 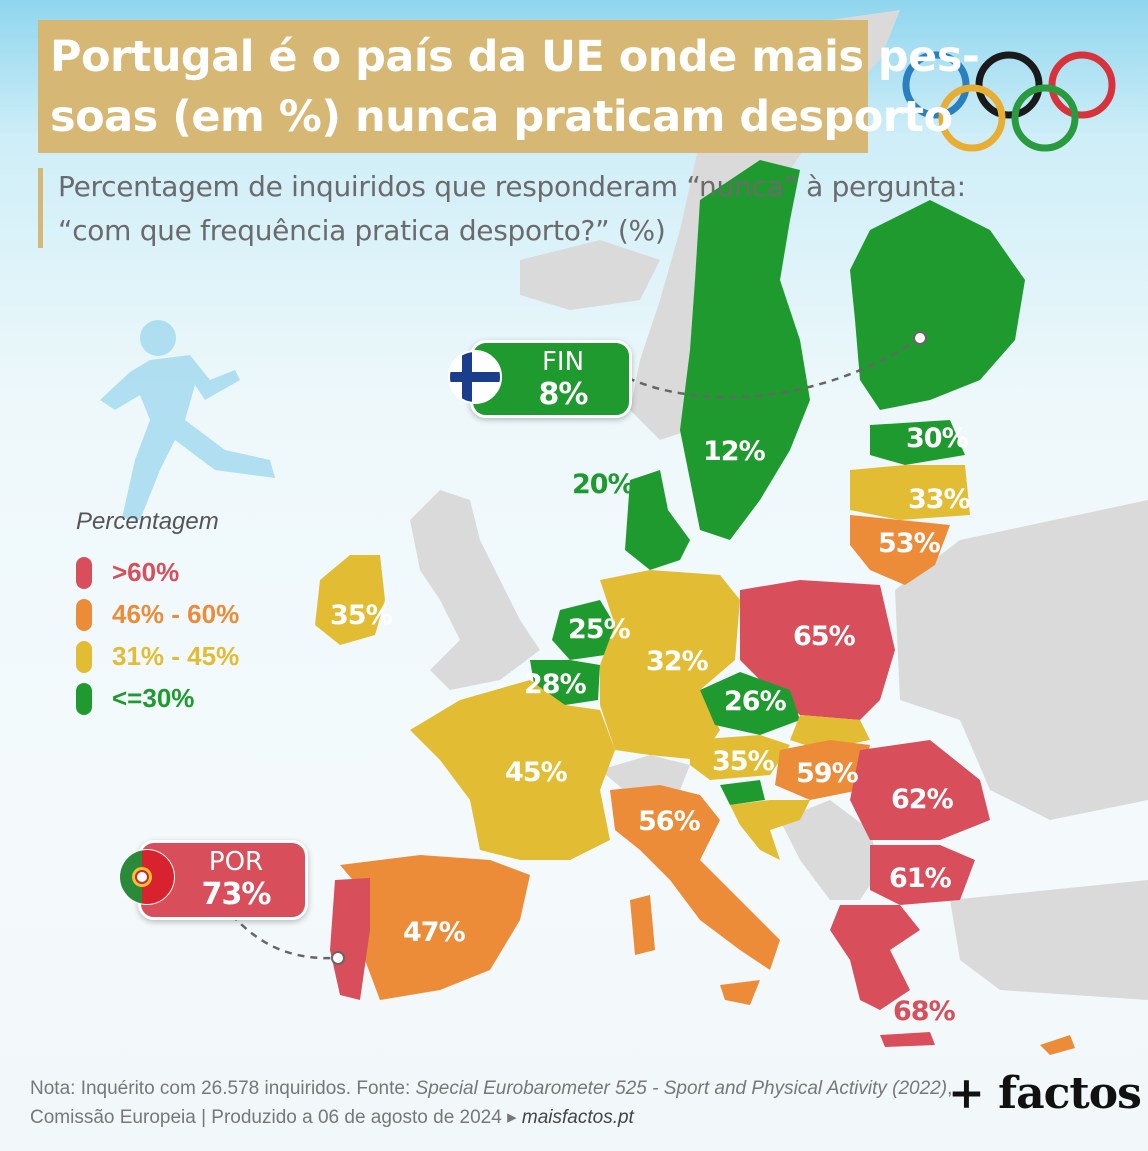 I want to click on sicily-shape, so click(x=740, y=992).